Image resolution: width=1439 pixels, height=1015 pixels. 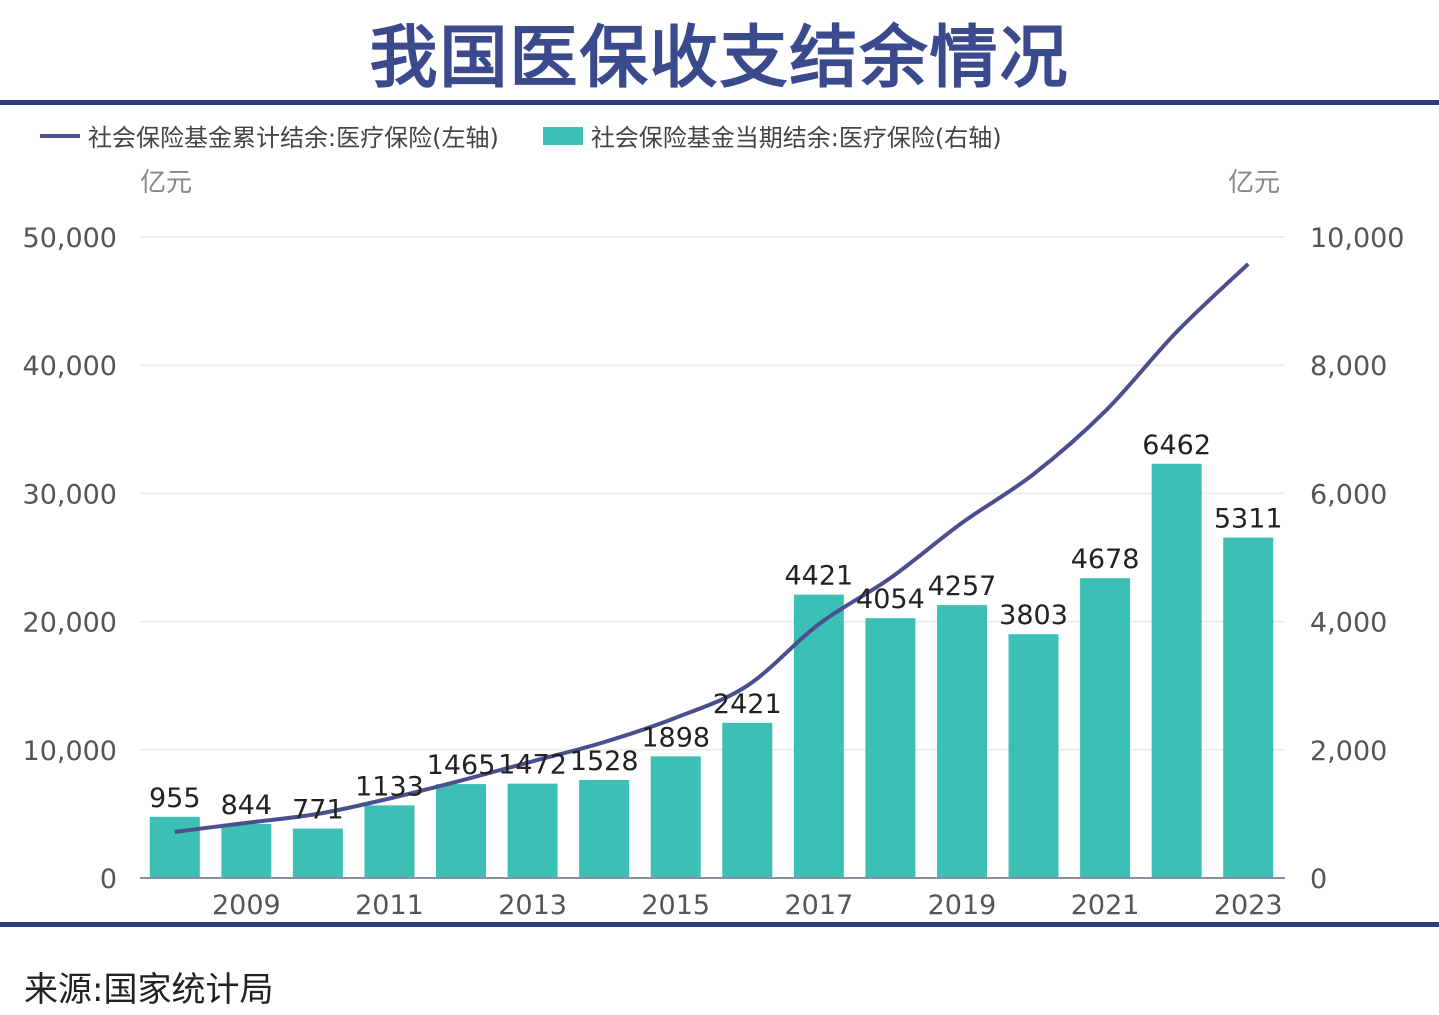 What do you see at coordinates (532, 765) in the screenshot?
I see `bar-data-label: 1472` at bounding box center [532, 765].